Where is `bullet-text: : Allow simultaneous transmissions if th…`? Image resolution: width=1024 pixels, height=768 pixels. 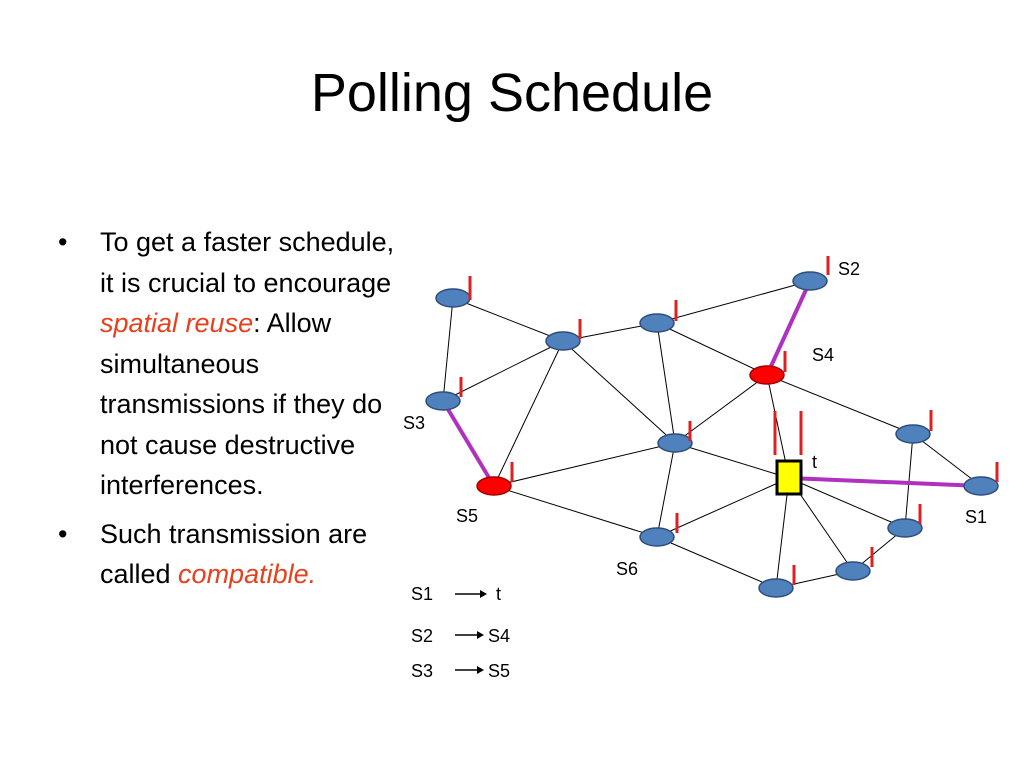
bullet-text: : Allow simultaneous transmissions if th… is located at coordinates (241, 404).